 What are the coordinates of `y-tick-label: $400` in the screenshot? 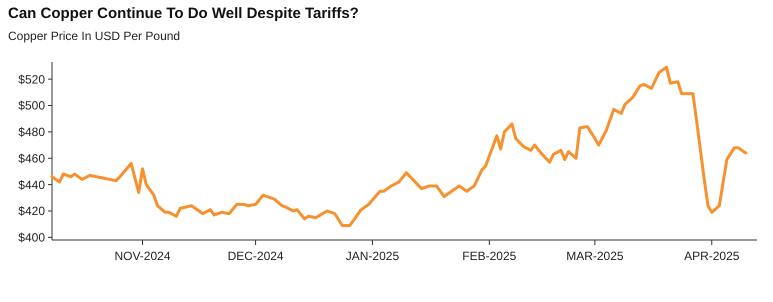 It's located at (32, 237).